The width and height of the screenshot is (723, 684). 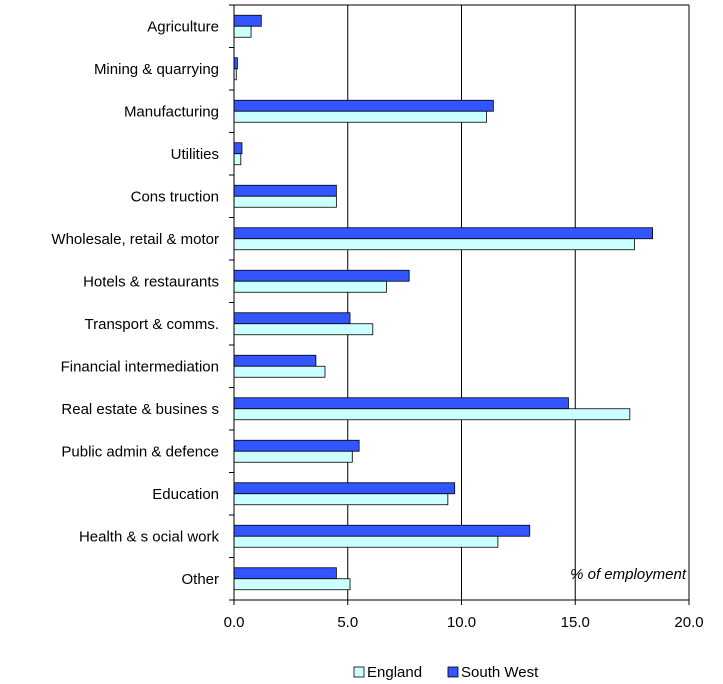 I want to click on x-tick-label: 0.0, so click(x=234, y=622).